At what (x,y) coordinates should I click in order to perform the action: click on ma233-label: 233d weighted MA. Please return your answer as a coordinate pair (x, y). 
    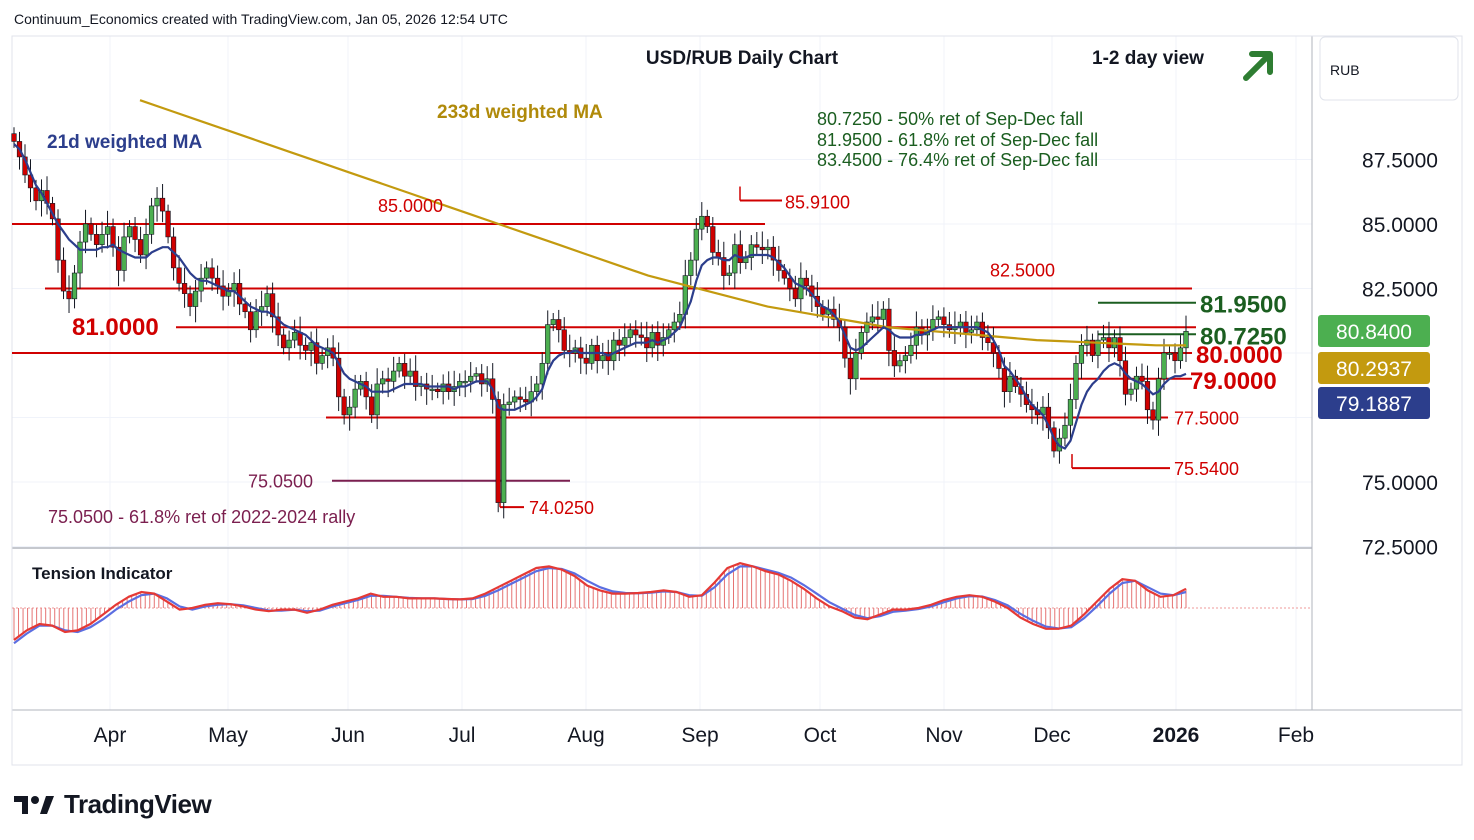
    Looking at the image, I should click on (520, 112).